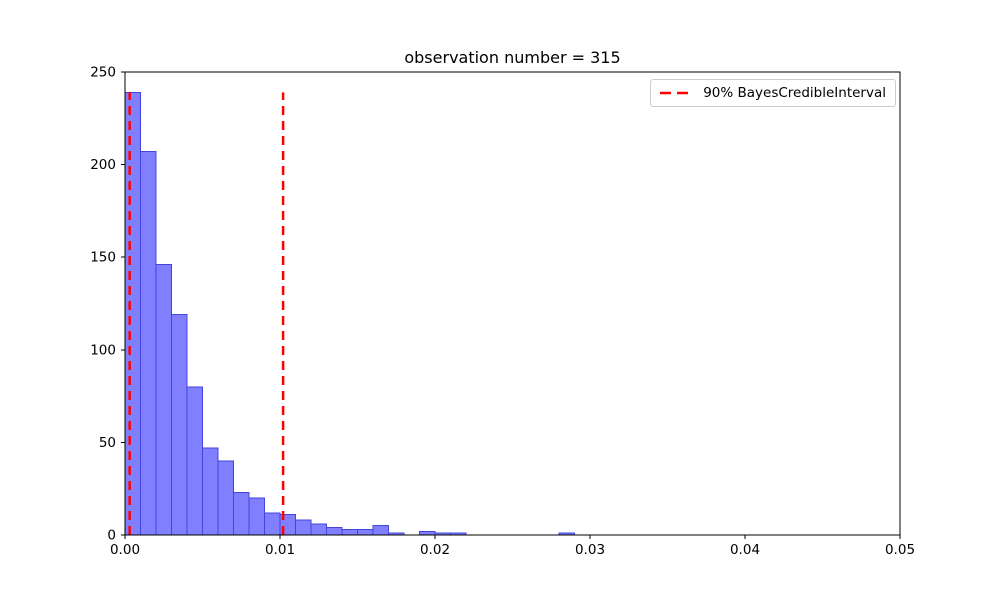  What do you see at coordinates (107, 443) in the screenshot?
I see `y-tick-label: 50` at bounding box center [107, 443].